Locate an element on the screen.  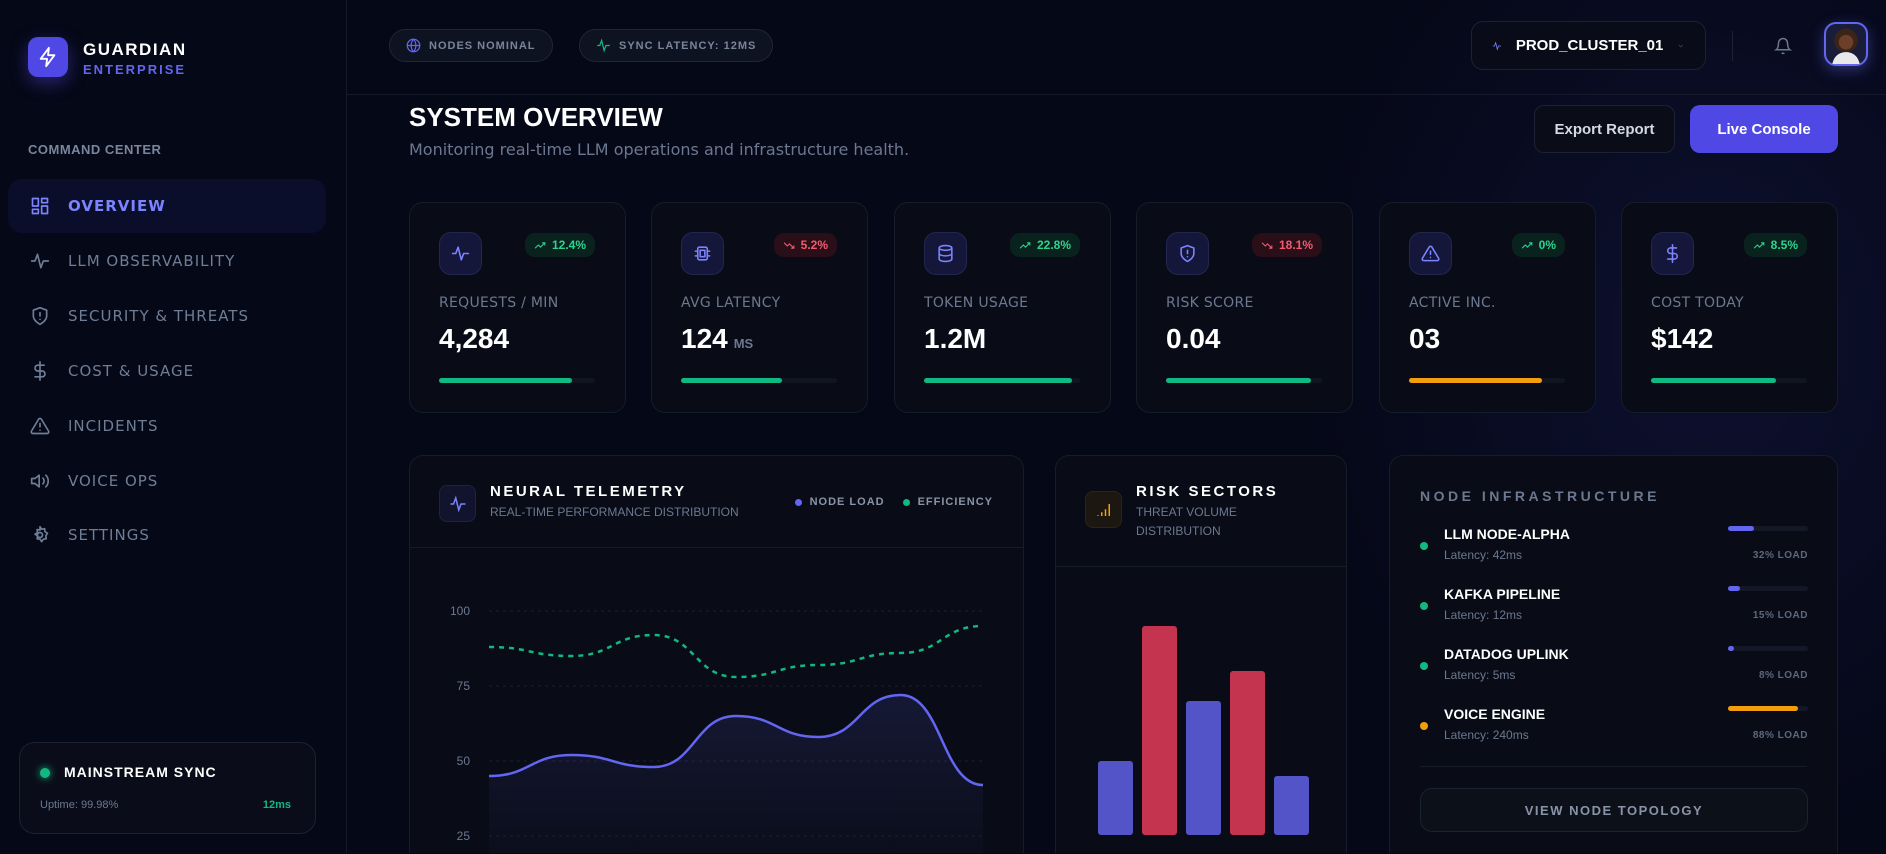
export-report-button: Export Report is located at coordinates (1604, 129).